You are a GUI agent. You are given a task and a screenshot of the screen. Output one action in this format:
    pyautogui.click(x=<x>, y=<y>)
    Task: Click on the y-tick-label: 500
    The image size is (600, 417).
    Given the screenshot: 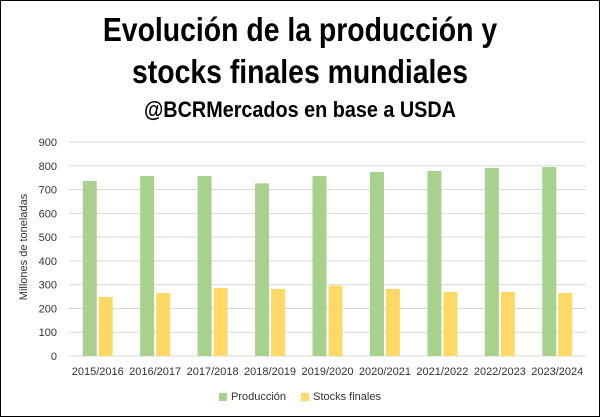 What is the action you would take?
    pyautogui.click(x=48, y=238)
    